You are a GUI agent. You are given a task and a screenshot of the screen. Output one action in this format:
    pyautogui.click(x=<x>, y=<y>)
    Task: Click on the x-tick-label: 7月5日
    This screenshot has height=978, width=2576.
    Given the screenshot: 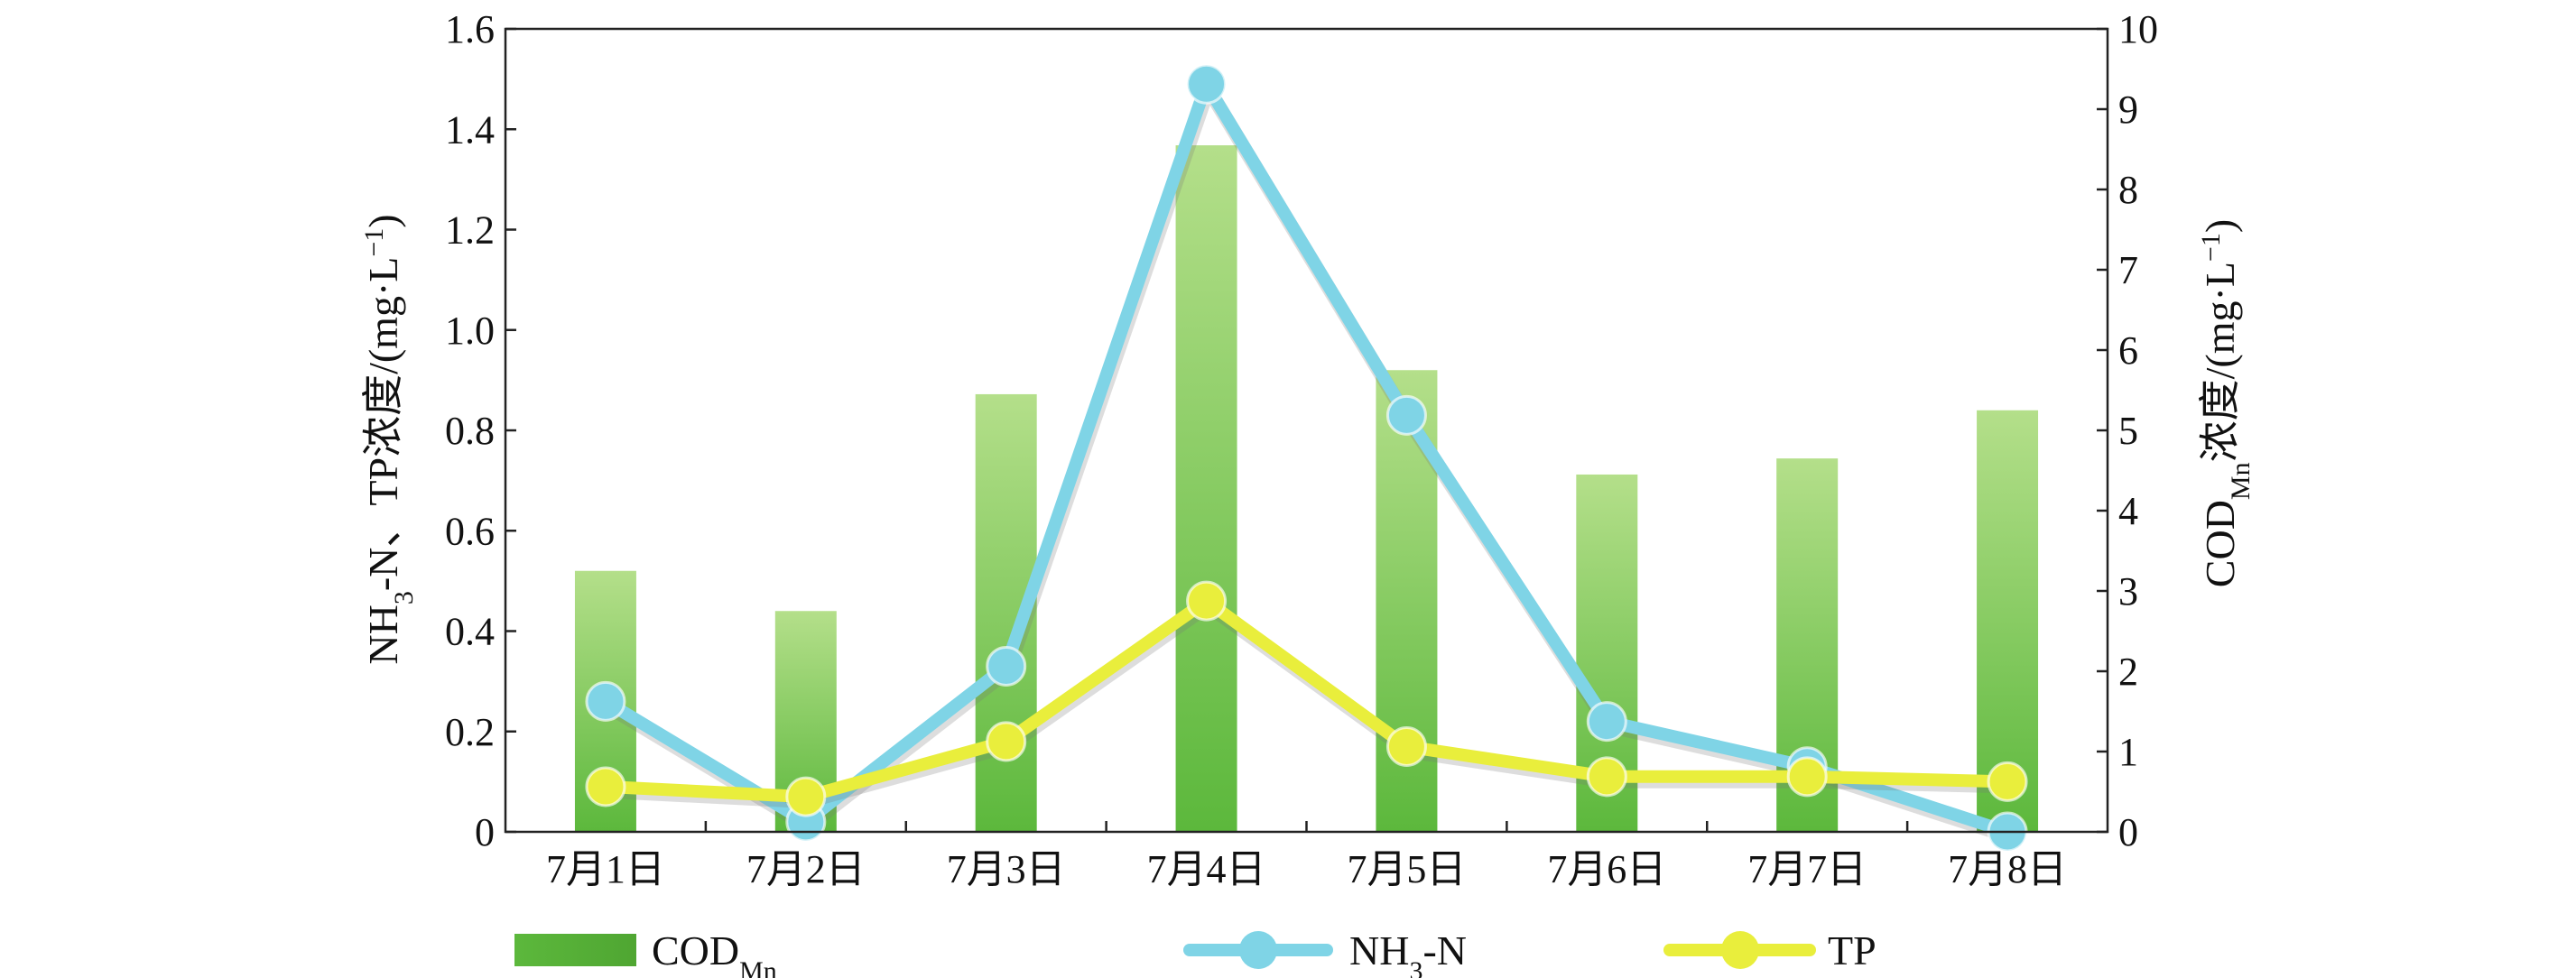 What is the action you would take?
    pyautogui.click(x=1406, y=869)
    